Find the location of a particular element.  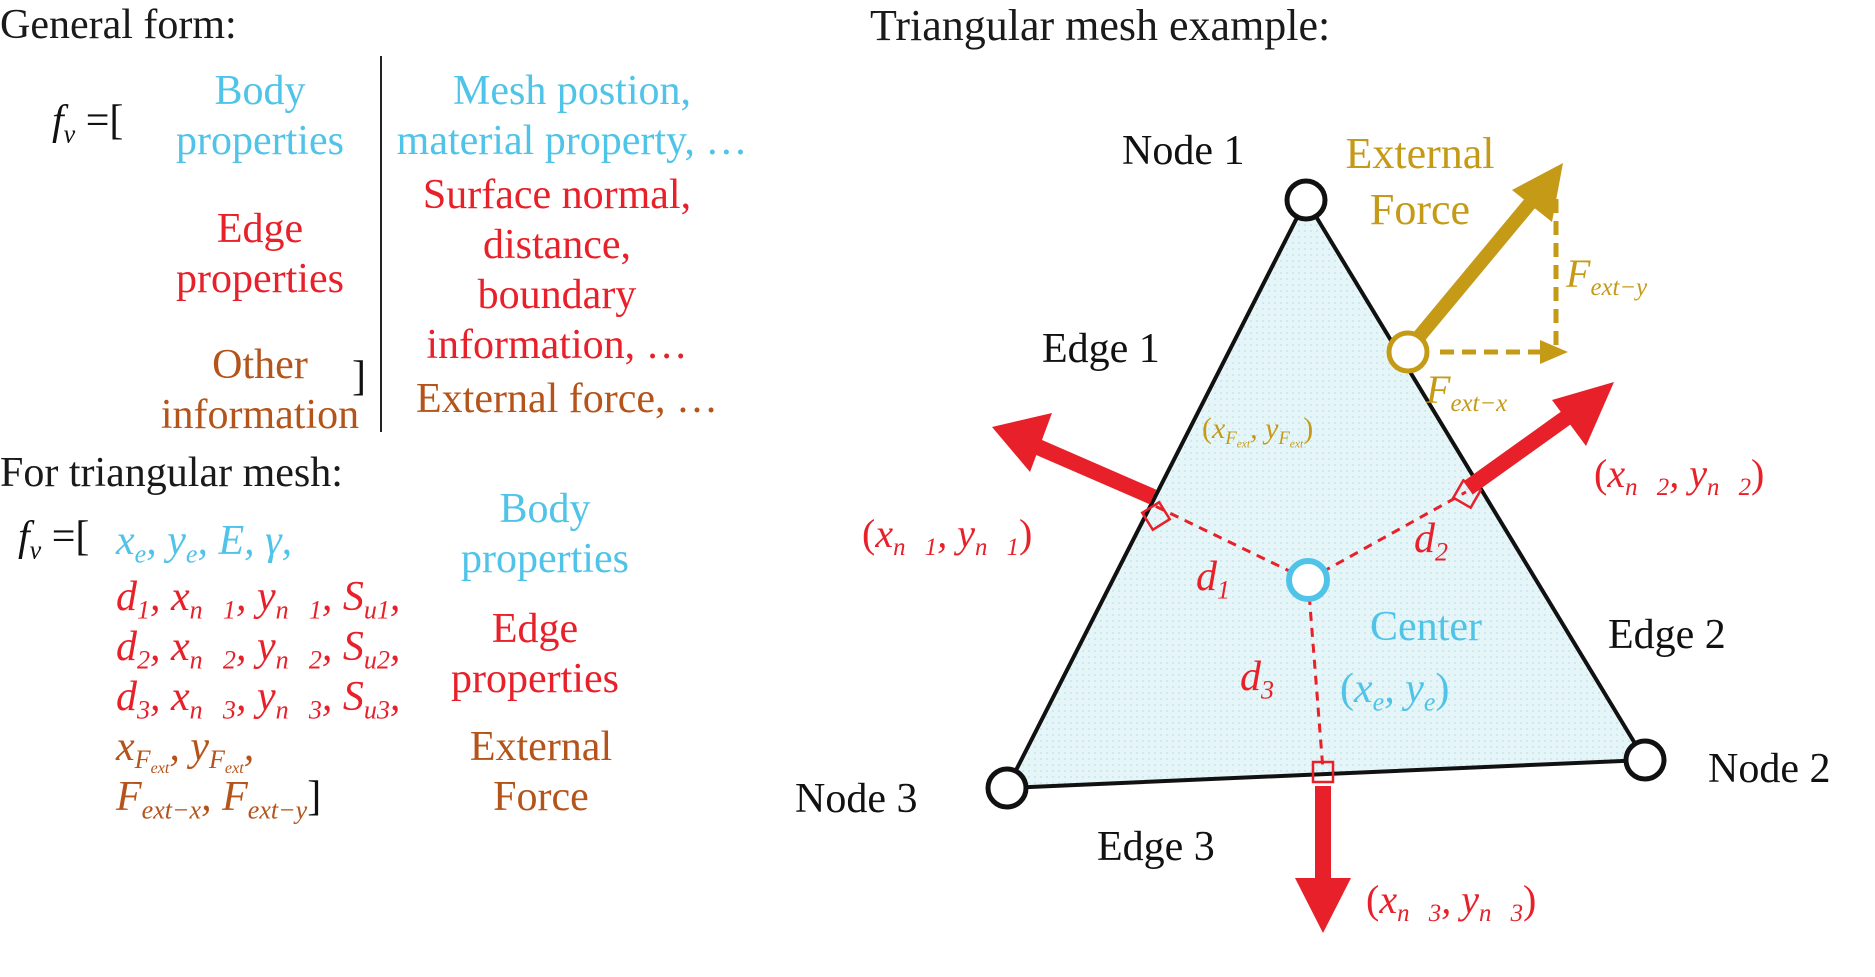

distance-d2-label: d2 is located at coordinates (1431, 541).